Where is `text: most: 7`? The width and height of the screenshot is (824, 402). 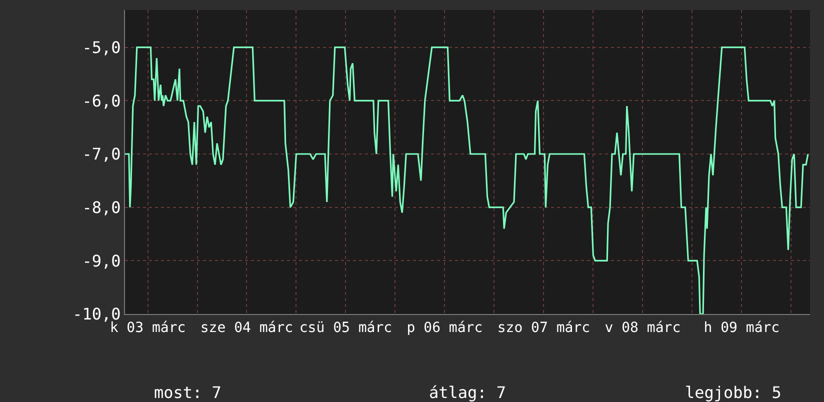 text: most: 7 is located at coordinates (188, 392).